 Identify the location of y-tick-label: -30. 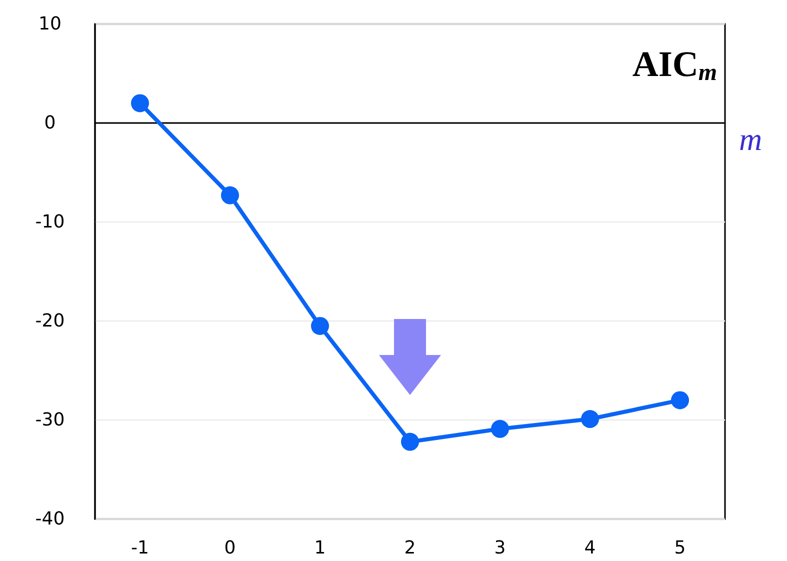
(50, 420).